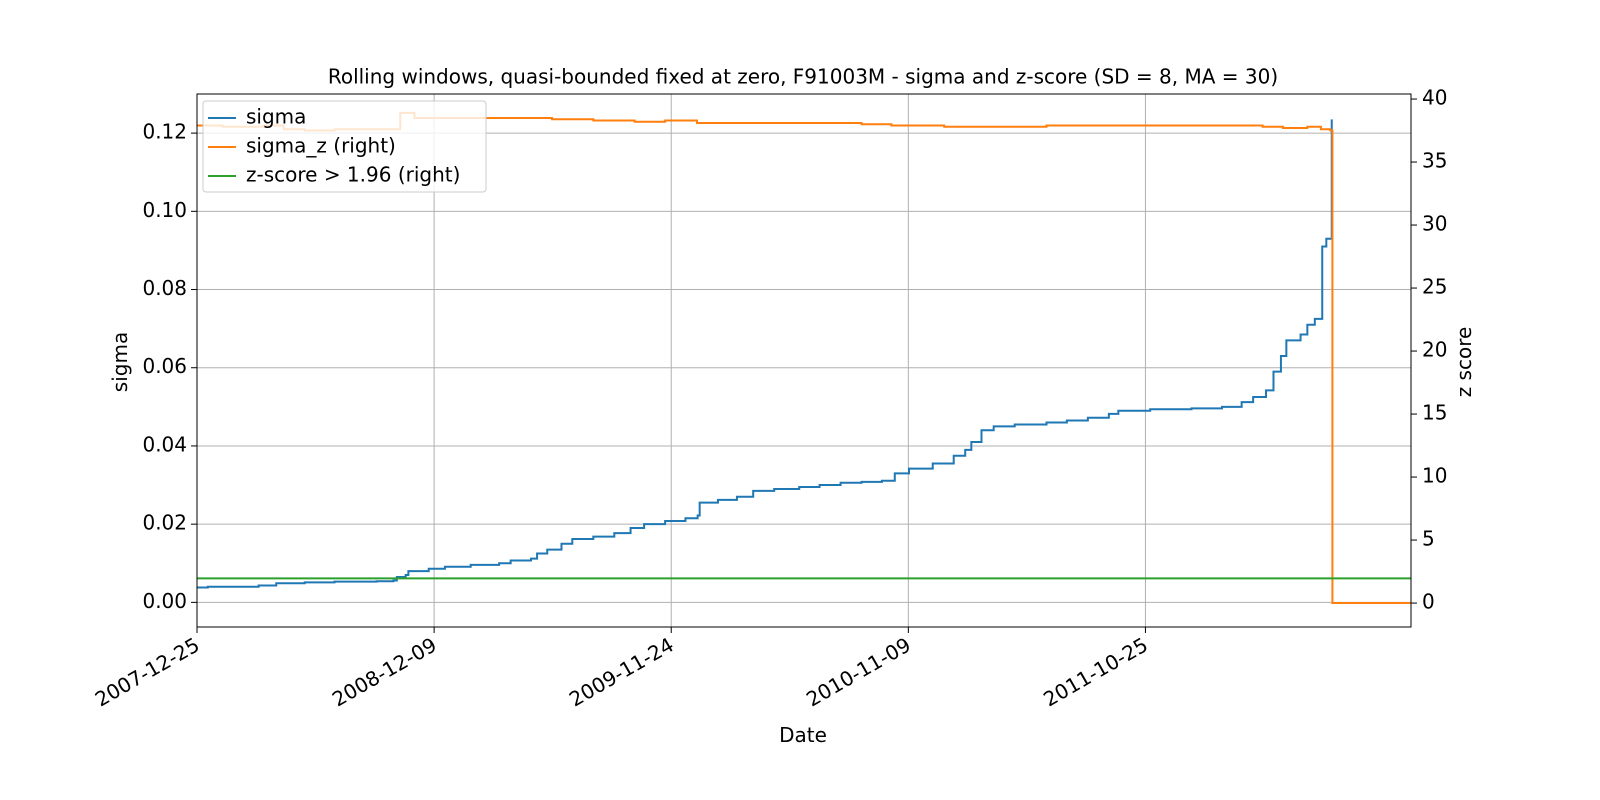 Image resolution: width=1600 pixels, height=800 pixels. I want to click on y-axis-label-left: sigma, so click(120, 362).